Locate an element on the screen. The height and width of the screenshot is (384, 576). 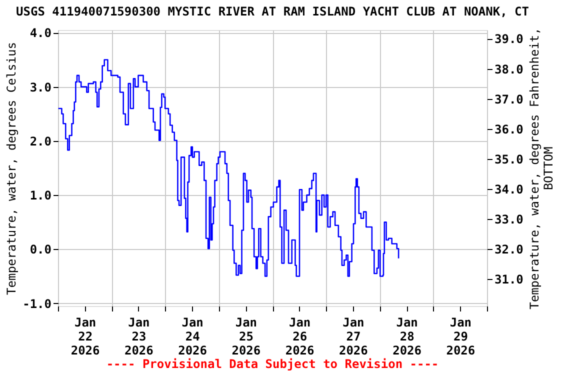
text: ---- Provisional Data Subject to Revision ---- is located at coordinates (272, 364).